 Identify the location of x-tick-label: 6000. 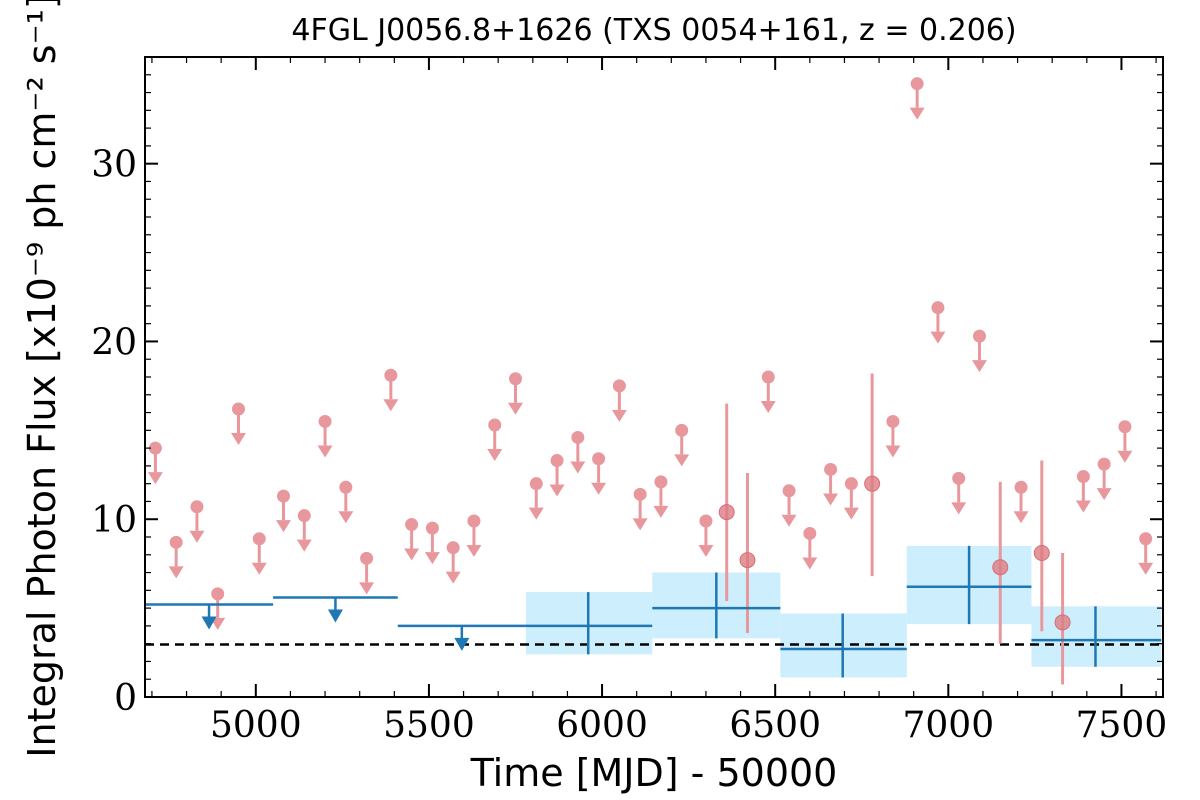
(602, 725).